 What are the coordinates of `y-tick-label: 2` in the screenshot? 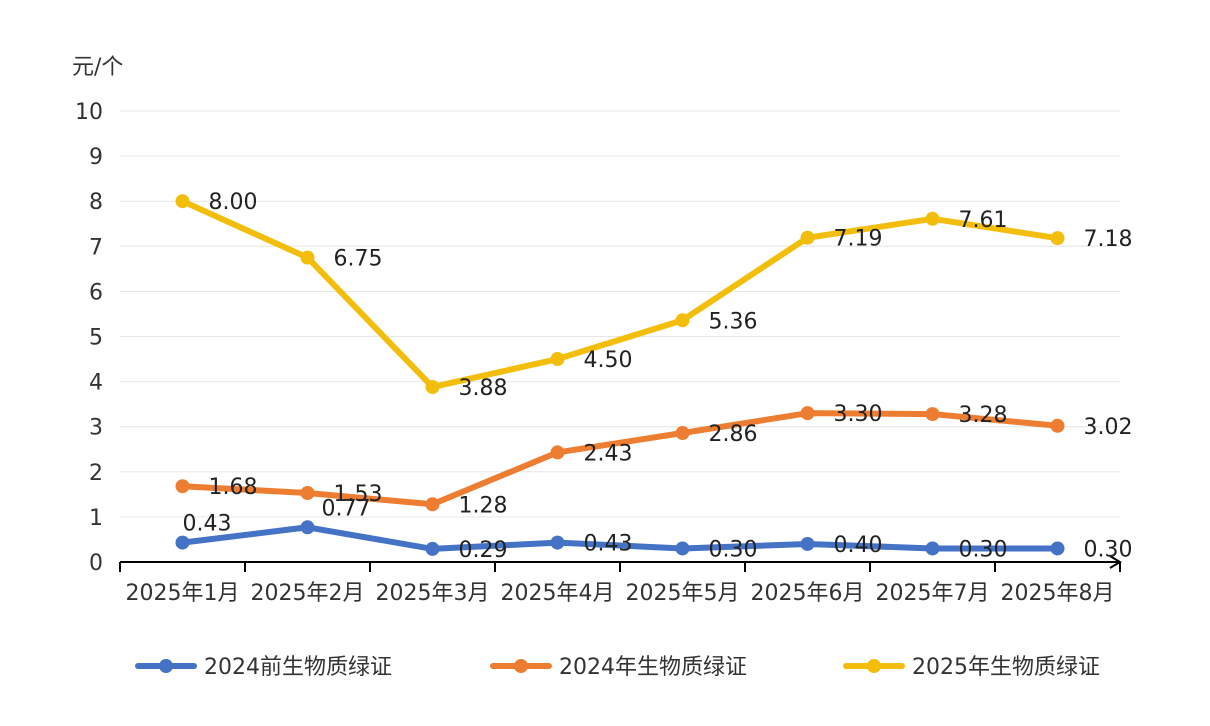 It's located at (96, 473).